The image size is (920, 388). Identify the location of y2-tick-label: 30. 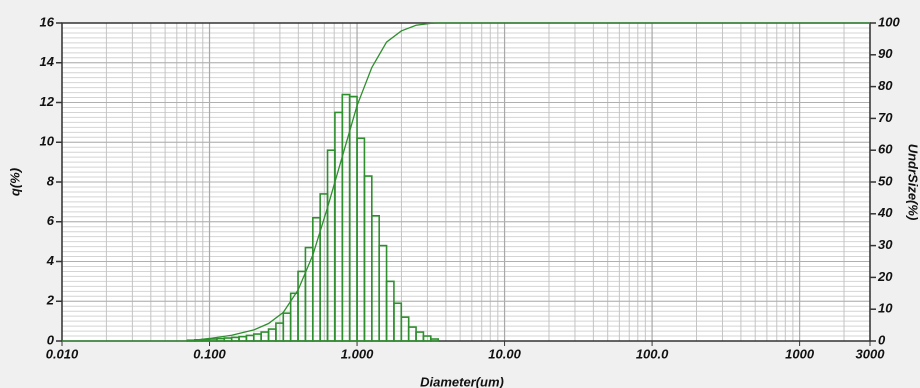
(885, 244).